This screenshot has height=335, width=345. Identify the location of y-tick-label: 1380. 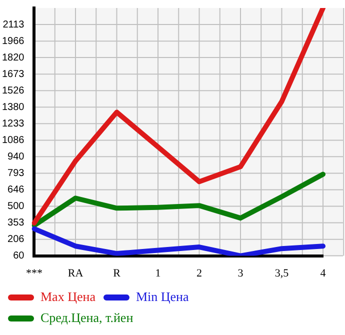
(13, 107).